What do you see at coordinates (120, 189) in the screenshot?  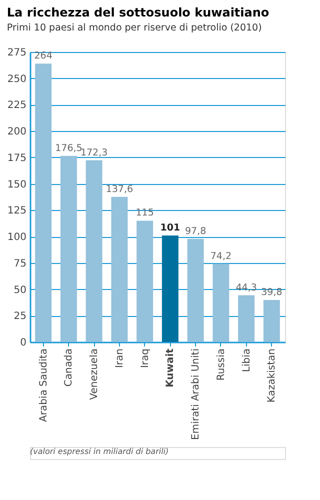 I see `data-label: 137,6` at bounding box center [120, 189].